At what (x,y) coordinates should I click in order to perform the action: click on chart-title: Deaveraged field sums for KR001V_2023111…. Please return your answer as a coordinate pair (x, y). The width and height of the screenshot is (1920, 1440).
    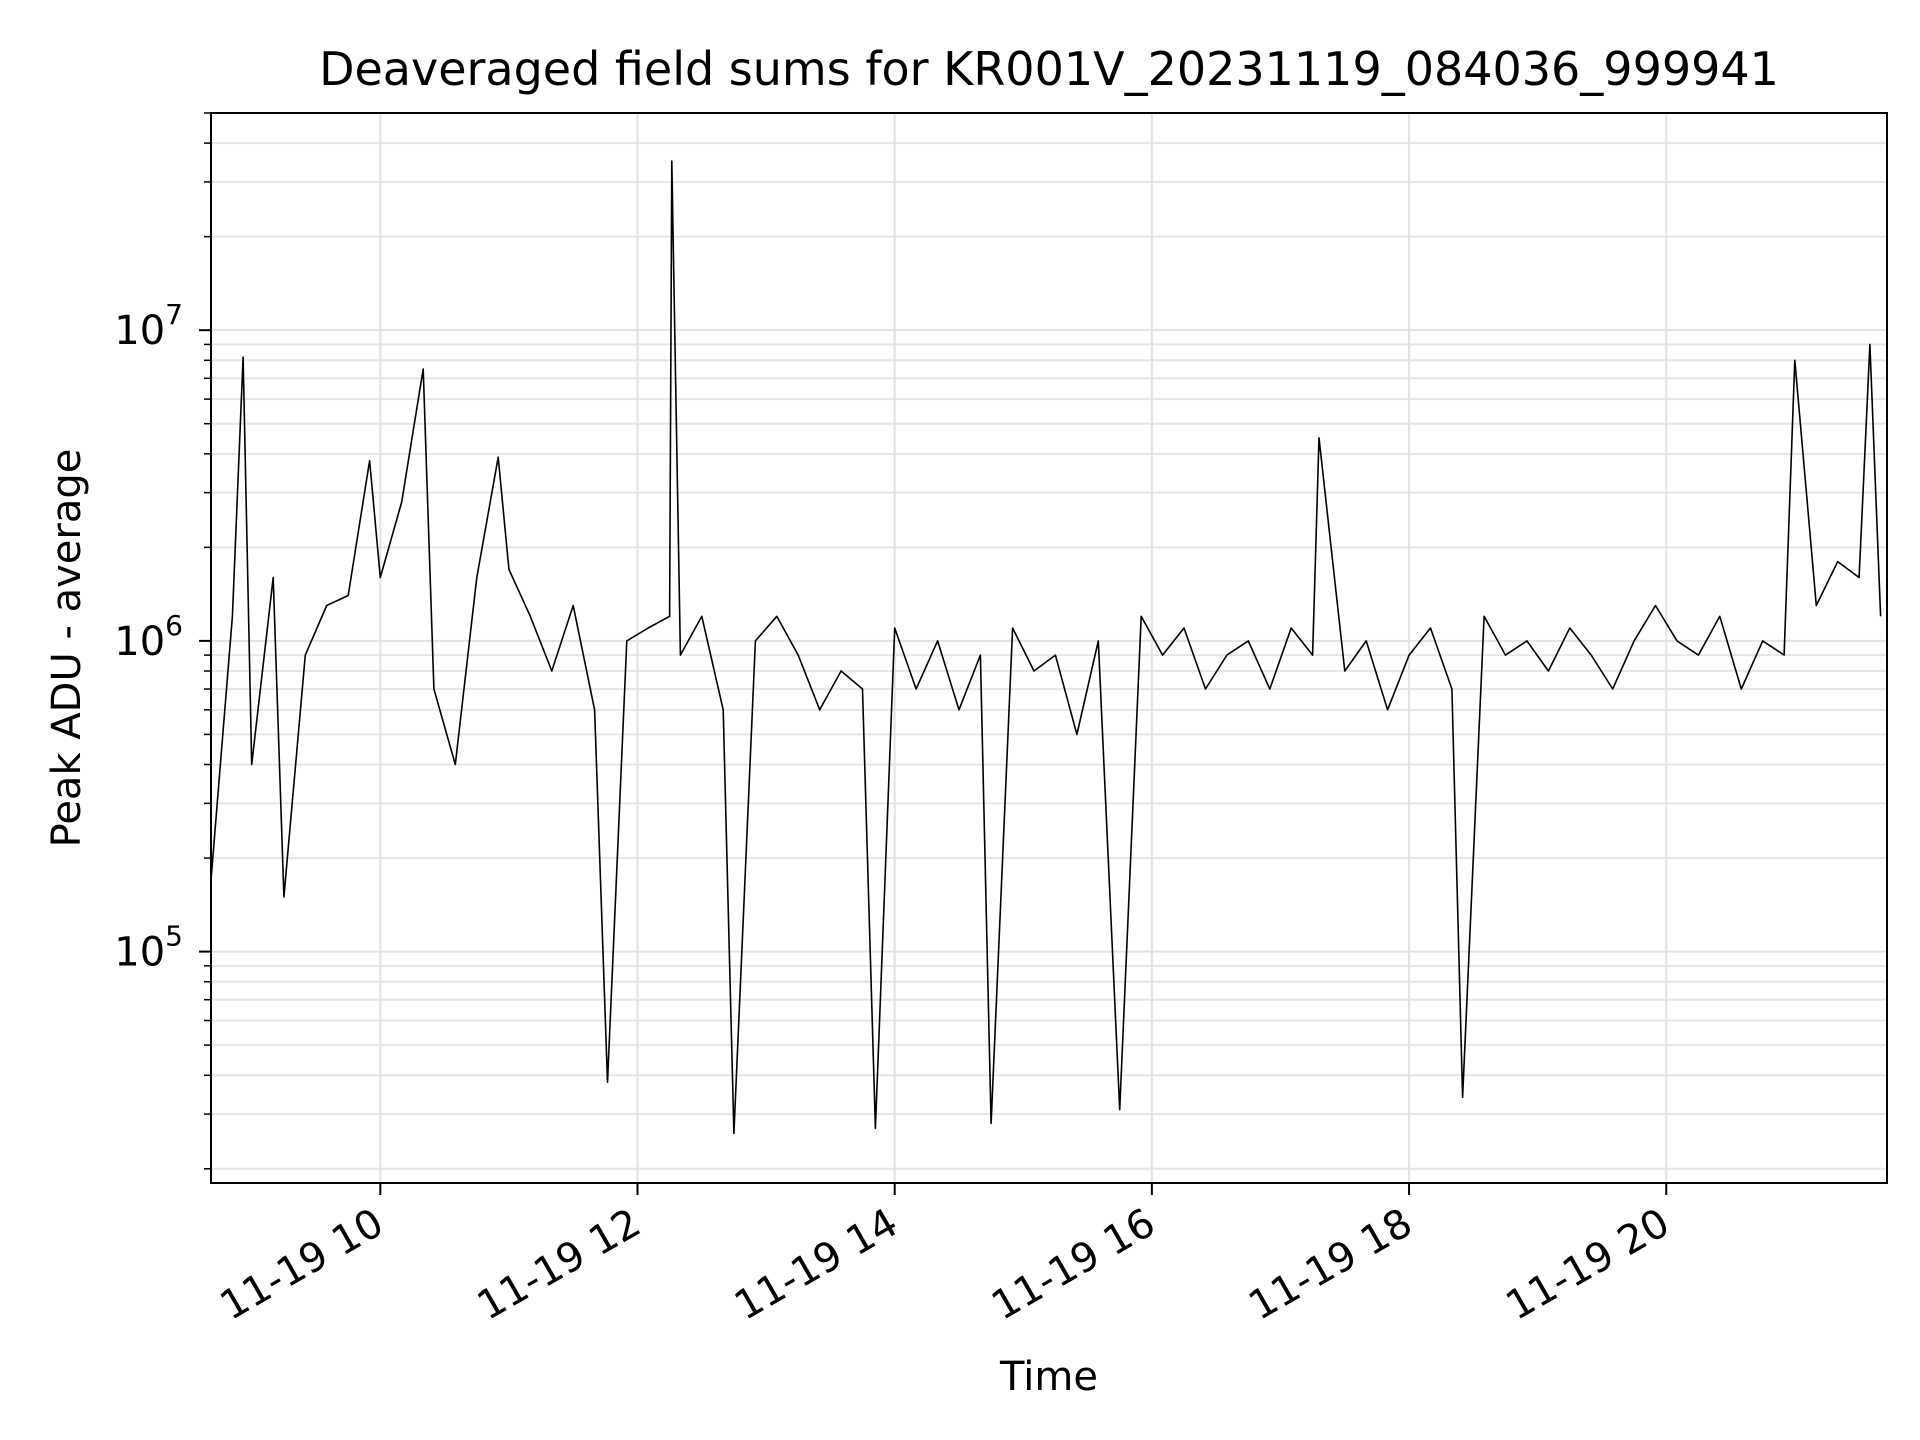
    Looking at the image, I should click on (1049, 69).